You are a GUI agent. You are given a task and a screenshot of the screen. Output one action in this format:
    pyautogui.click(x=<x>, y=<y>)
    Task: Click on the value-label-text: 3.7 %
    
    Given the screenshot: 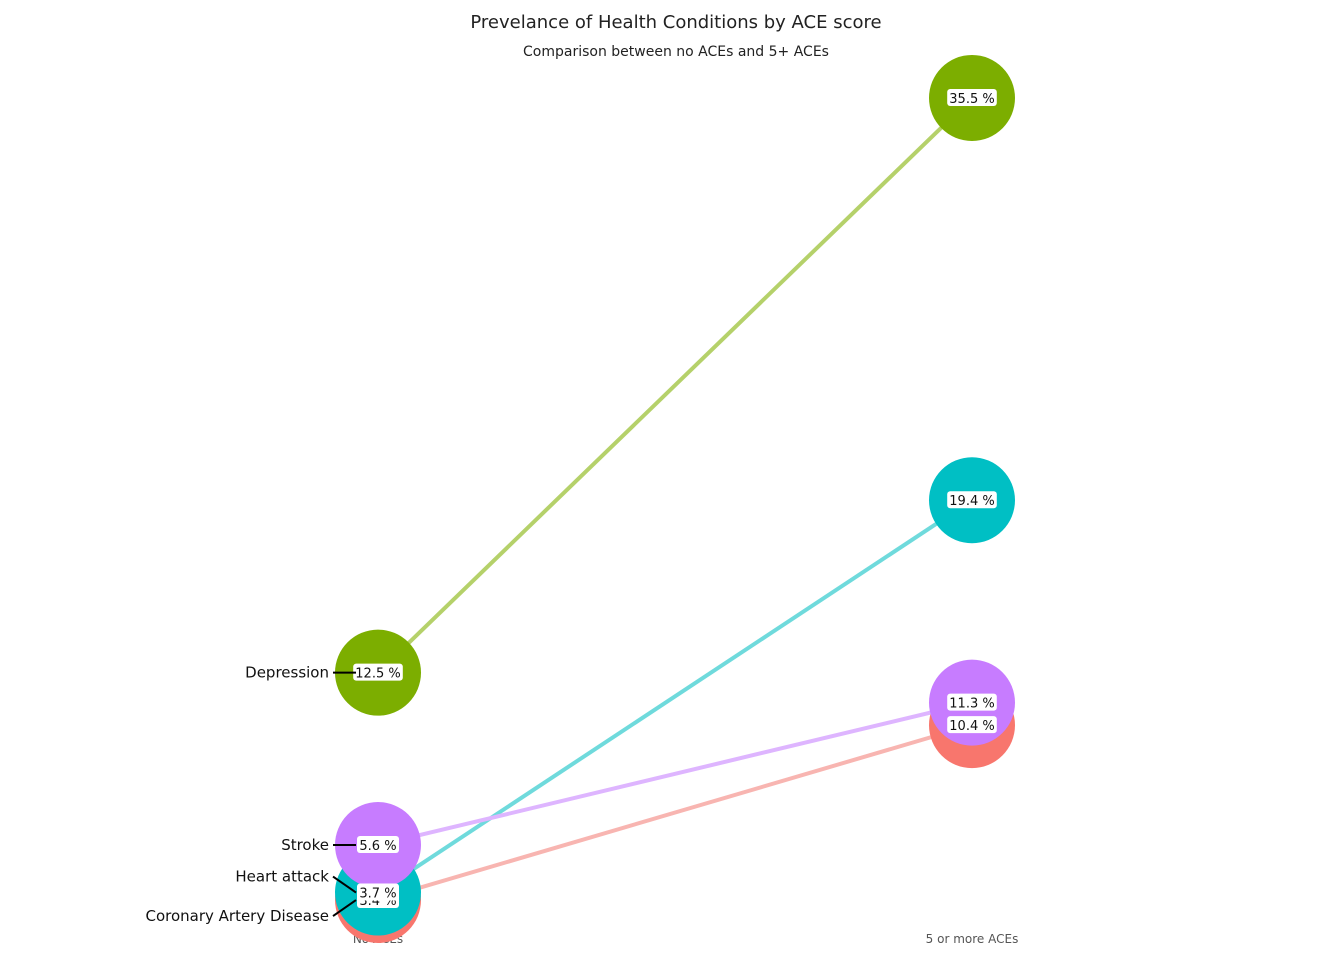 What is the action you would take?
    pyautogui.click(x=377, y=894)
    